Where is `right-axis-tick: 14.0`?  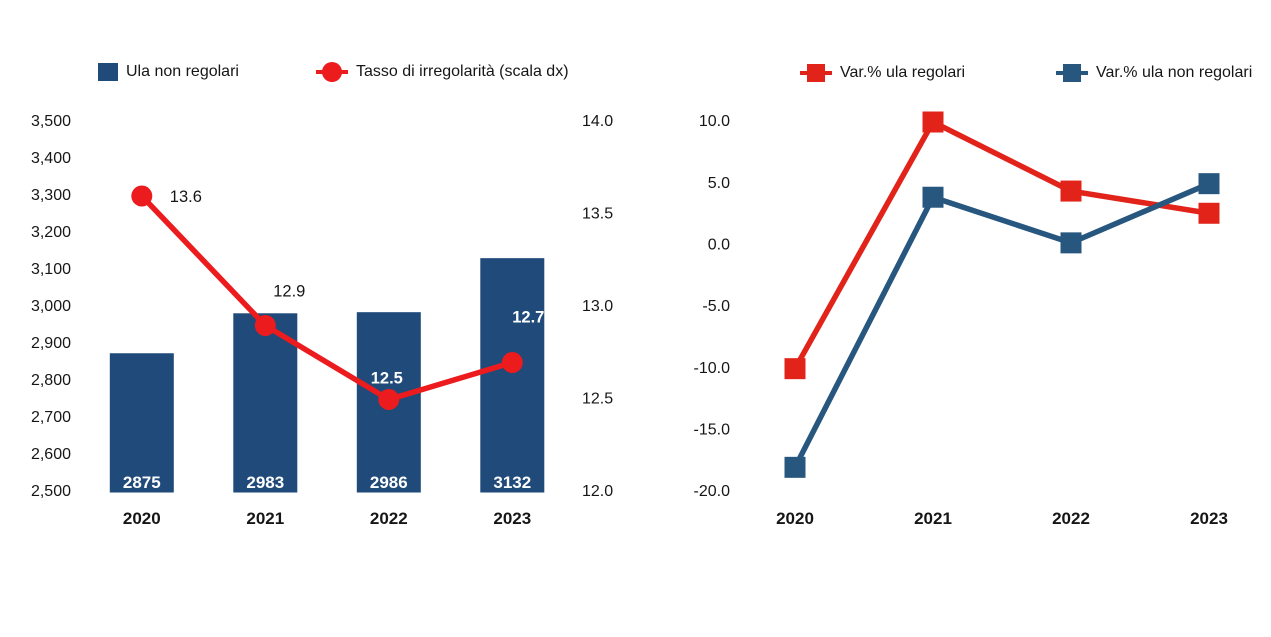
right-axis-tick: 14.0 is located at coordinates (597, 121).